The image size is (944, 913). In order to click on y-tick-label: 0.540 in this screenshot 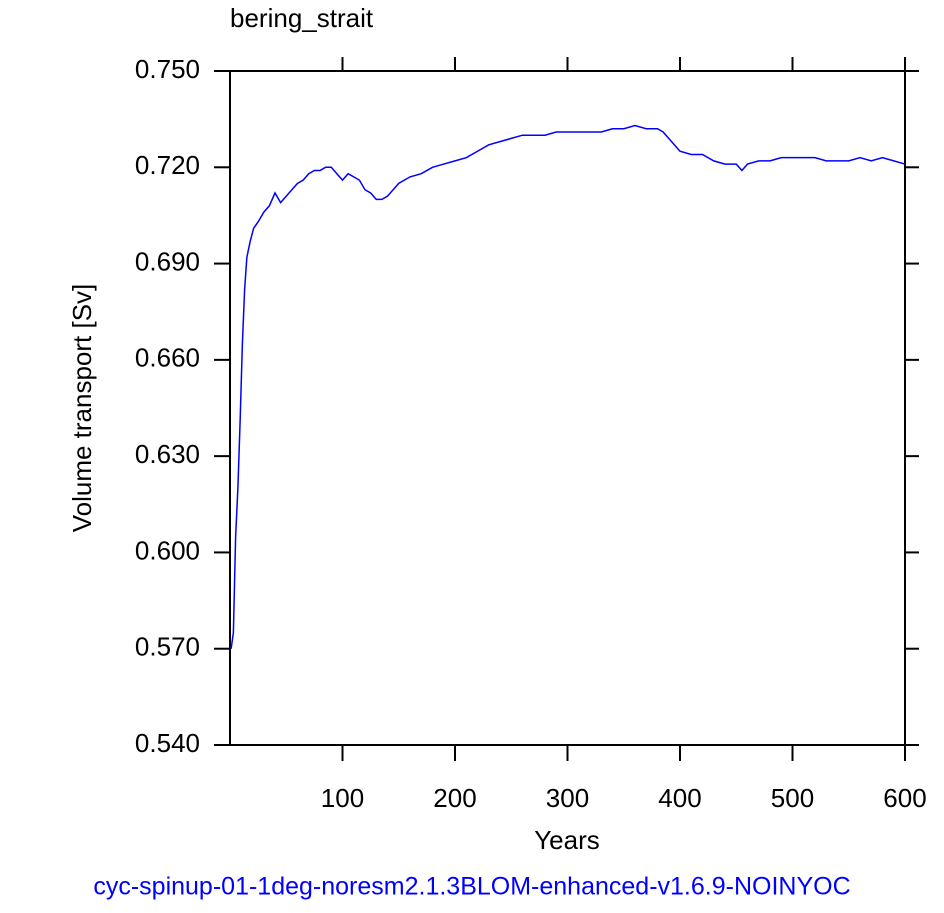, I will do `click(167, 743)`.